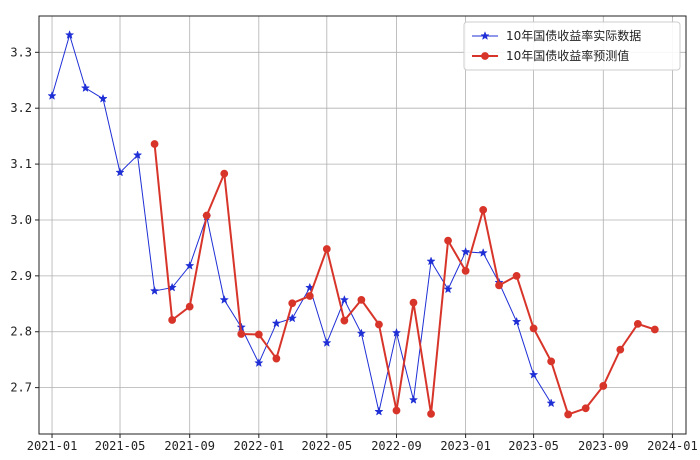  What do you see at coordinates (672, 446) in the screenshot?
I see `x-tick-label: 2024-01` at bounding box center [672, 446].